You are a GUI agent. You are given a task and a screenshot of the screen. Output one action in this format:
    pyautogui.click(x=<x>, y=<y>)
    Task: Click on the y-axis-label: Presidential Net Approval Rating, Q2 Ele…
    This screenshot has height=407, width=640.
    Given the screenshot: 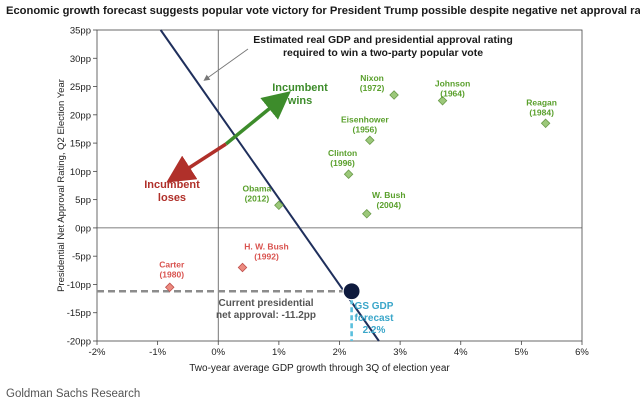 What is the action you would take?
    pyautogui.click(x=61, y=185)
    